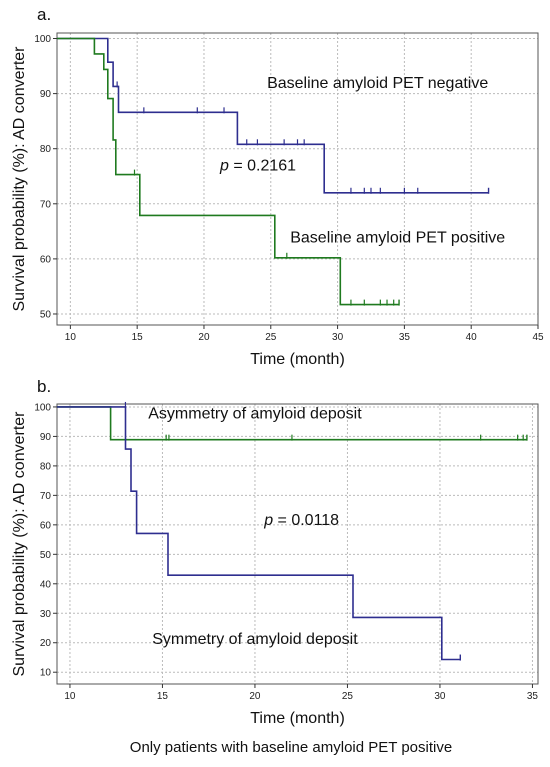 The width and height of the screenshot is (550, 767). I want to click on p-value-annotation: p = 0.0118, so click(301, 520).